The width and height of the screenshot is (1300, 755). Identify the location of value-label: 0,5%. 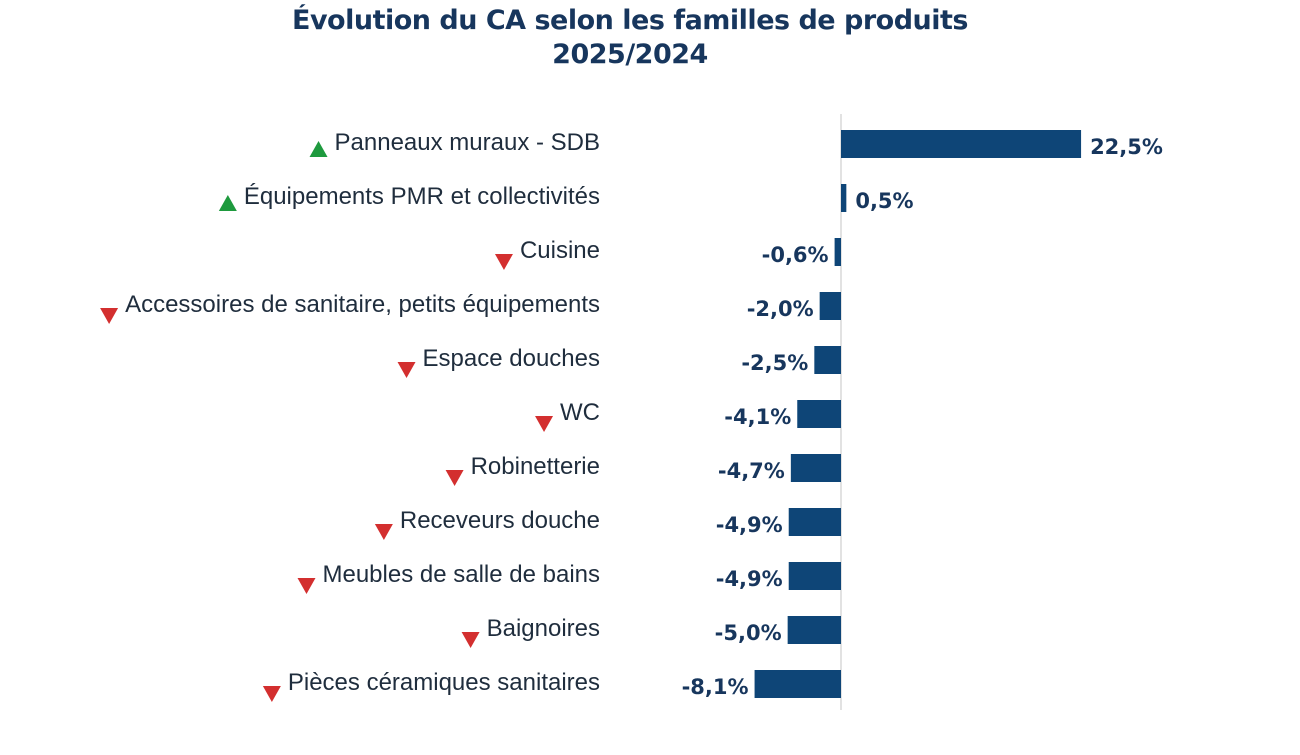
(884, 201).